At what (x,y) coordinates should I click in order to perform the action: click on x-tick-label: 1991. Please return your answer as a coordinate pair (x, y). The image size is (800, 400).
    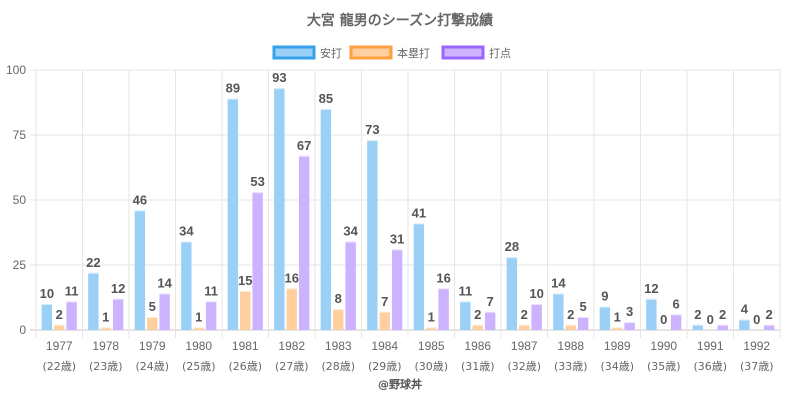
    Looking at the image, I should click on (710, 346).